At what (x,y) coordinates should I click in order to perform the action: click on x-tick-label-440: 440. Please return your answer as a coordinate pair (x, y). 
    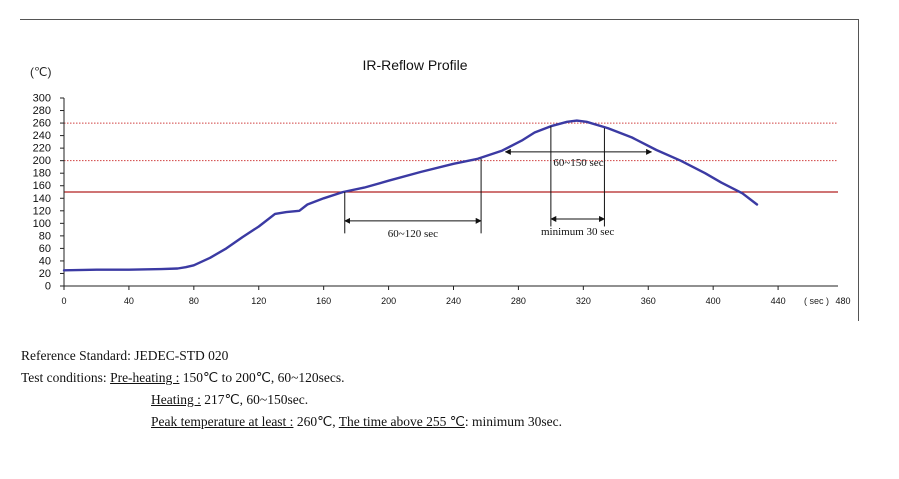
    Looking at the image, I should click on (778, 301).